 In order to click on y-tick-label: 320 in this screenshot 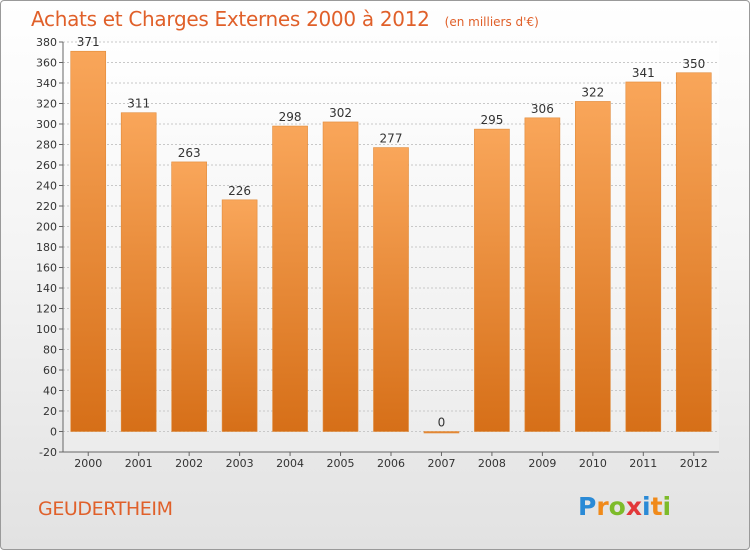, I will do `click(46, 104)`.